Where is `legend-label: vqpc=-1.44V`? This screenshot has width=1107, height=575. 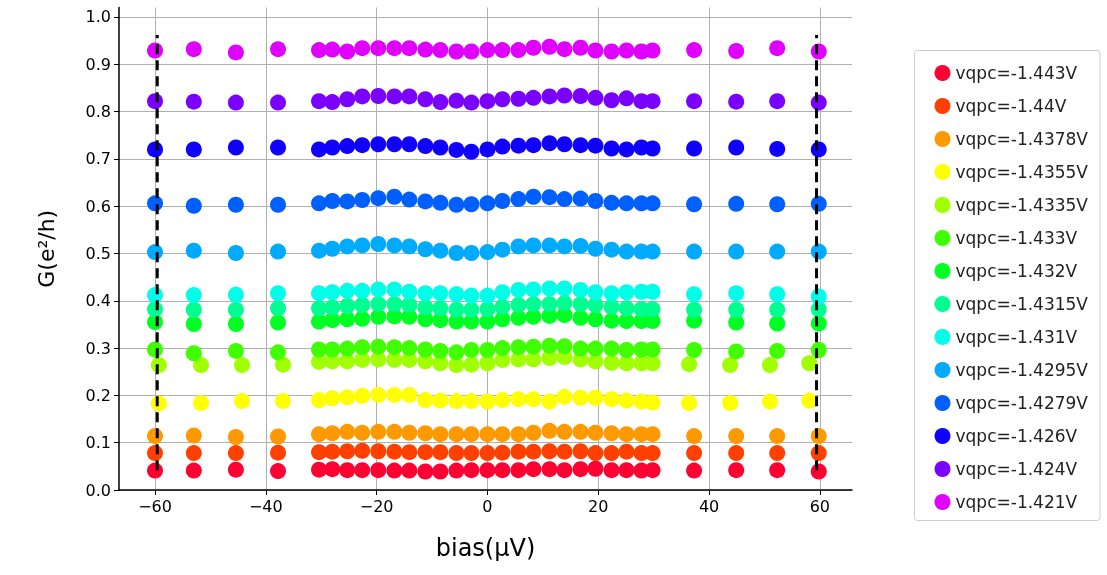
legend-label: vqpc=-1.44V is located at coordinates (1011, 106).